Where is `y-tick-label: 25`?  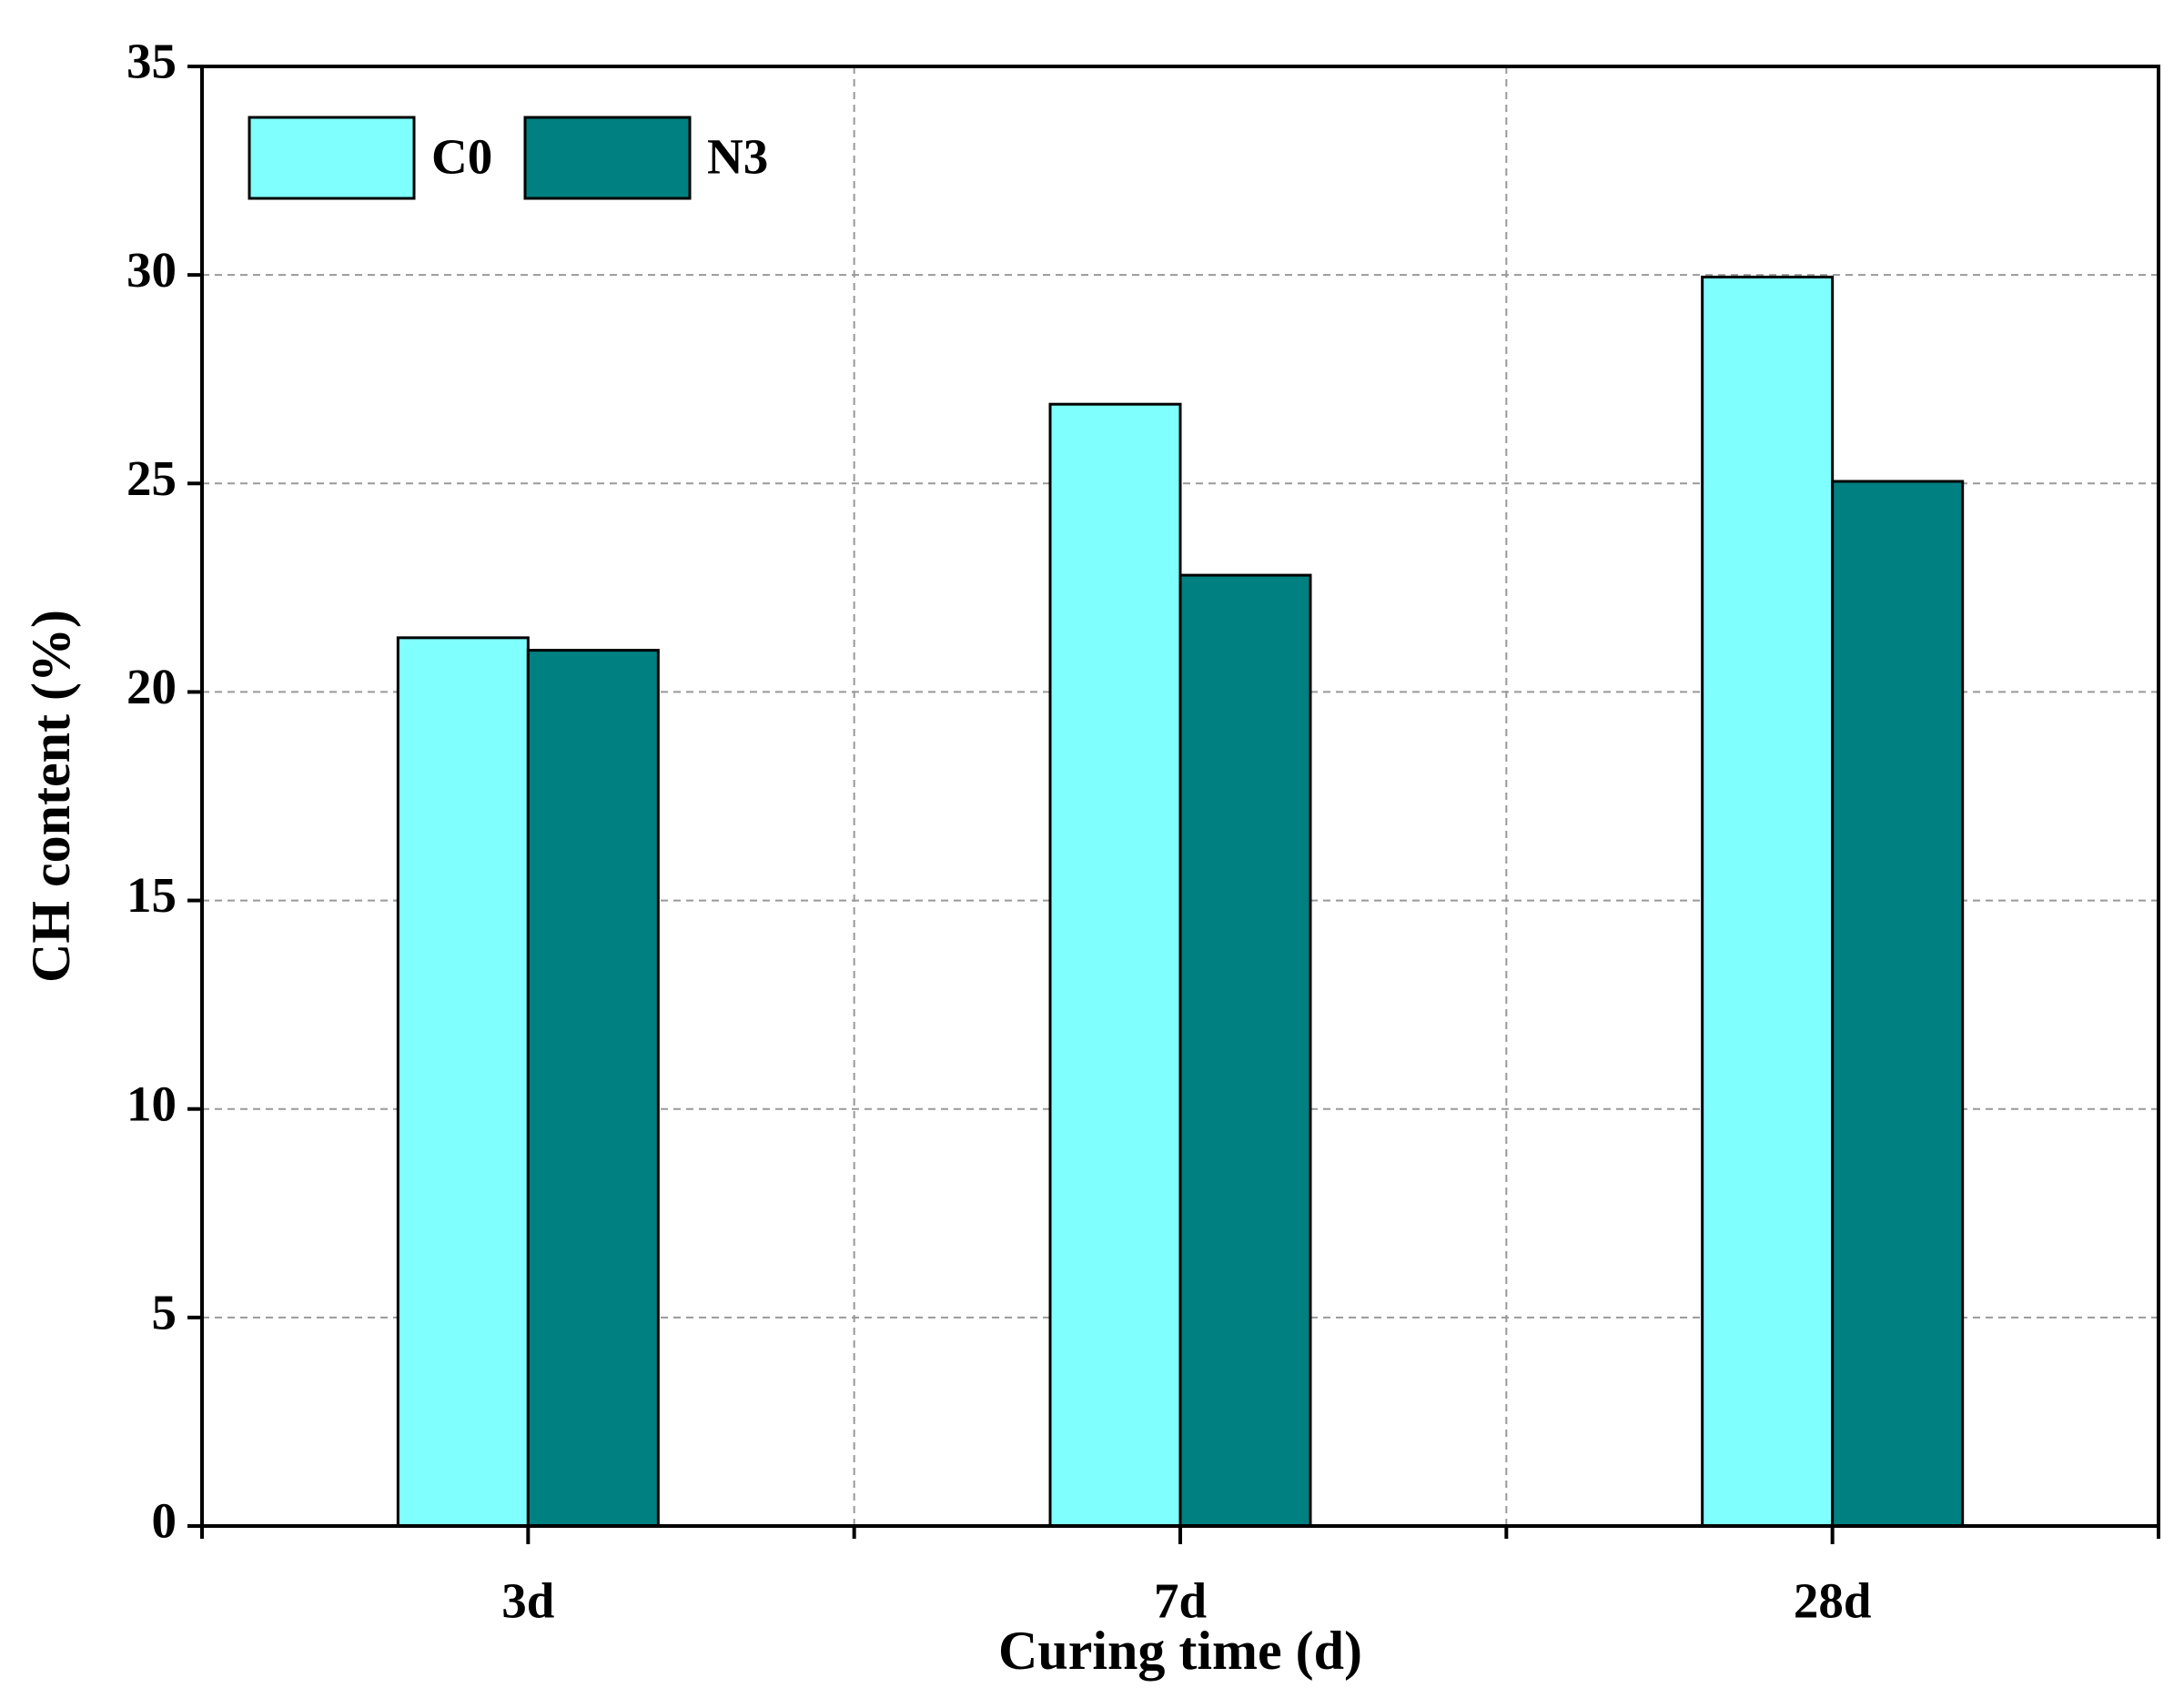 y-tick-label: 25 is located at coordinates (152, 478).